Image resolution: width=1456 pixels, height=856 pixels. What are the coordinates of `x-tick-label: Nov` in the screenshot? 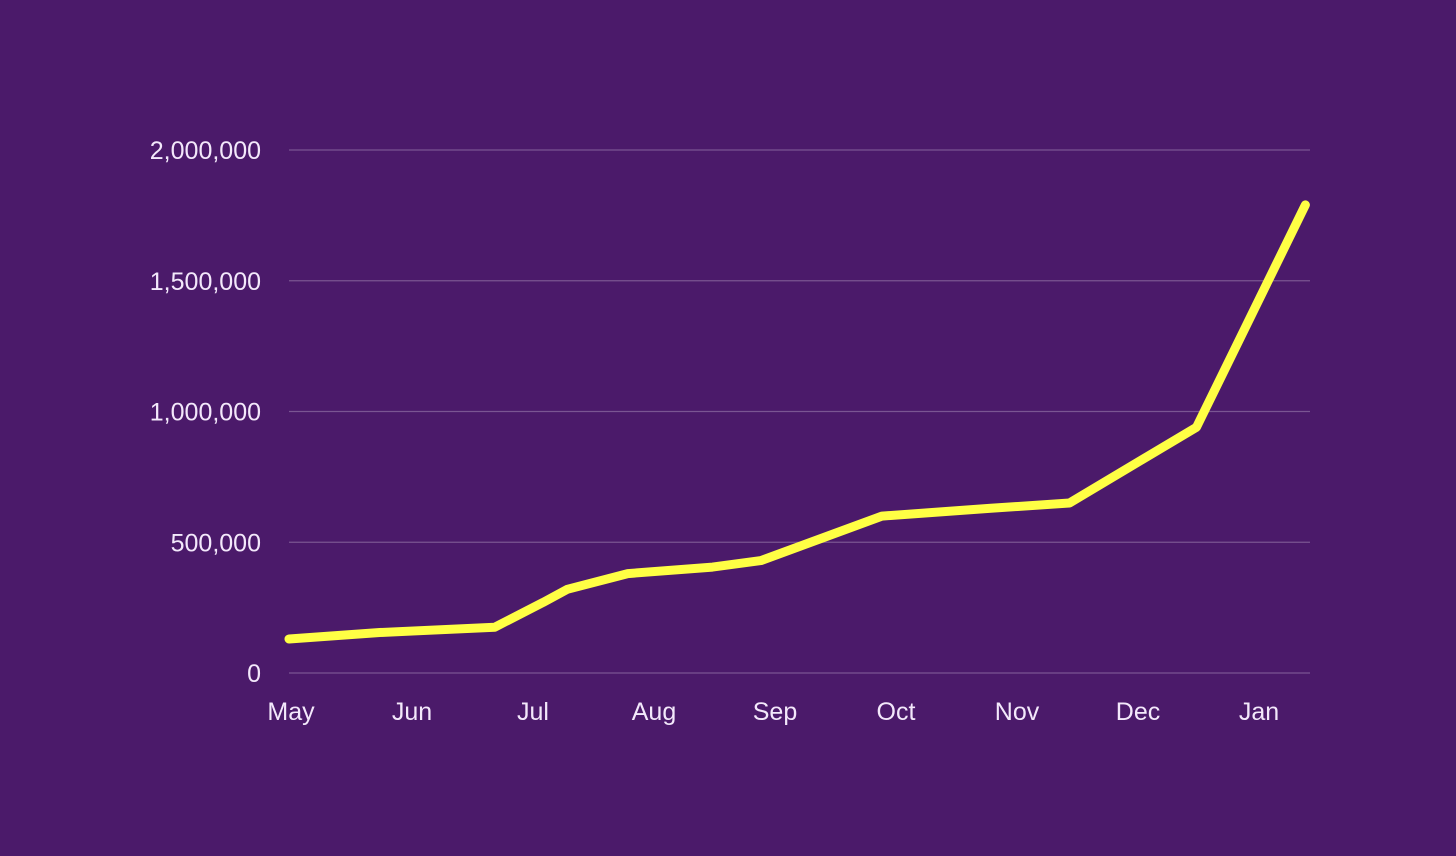 It's located at (1017, 712).